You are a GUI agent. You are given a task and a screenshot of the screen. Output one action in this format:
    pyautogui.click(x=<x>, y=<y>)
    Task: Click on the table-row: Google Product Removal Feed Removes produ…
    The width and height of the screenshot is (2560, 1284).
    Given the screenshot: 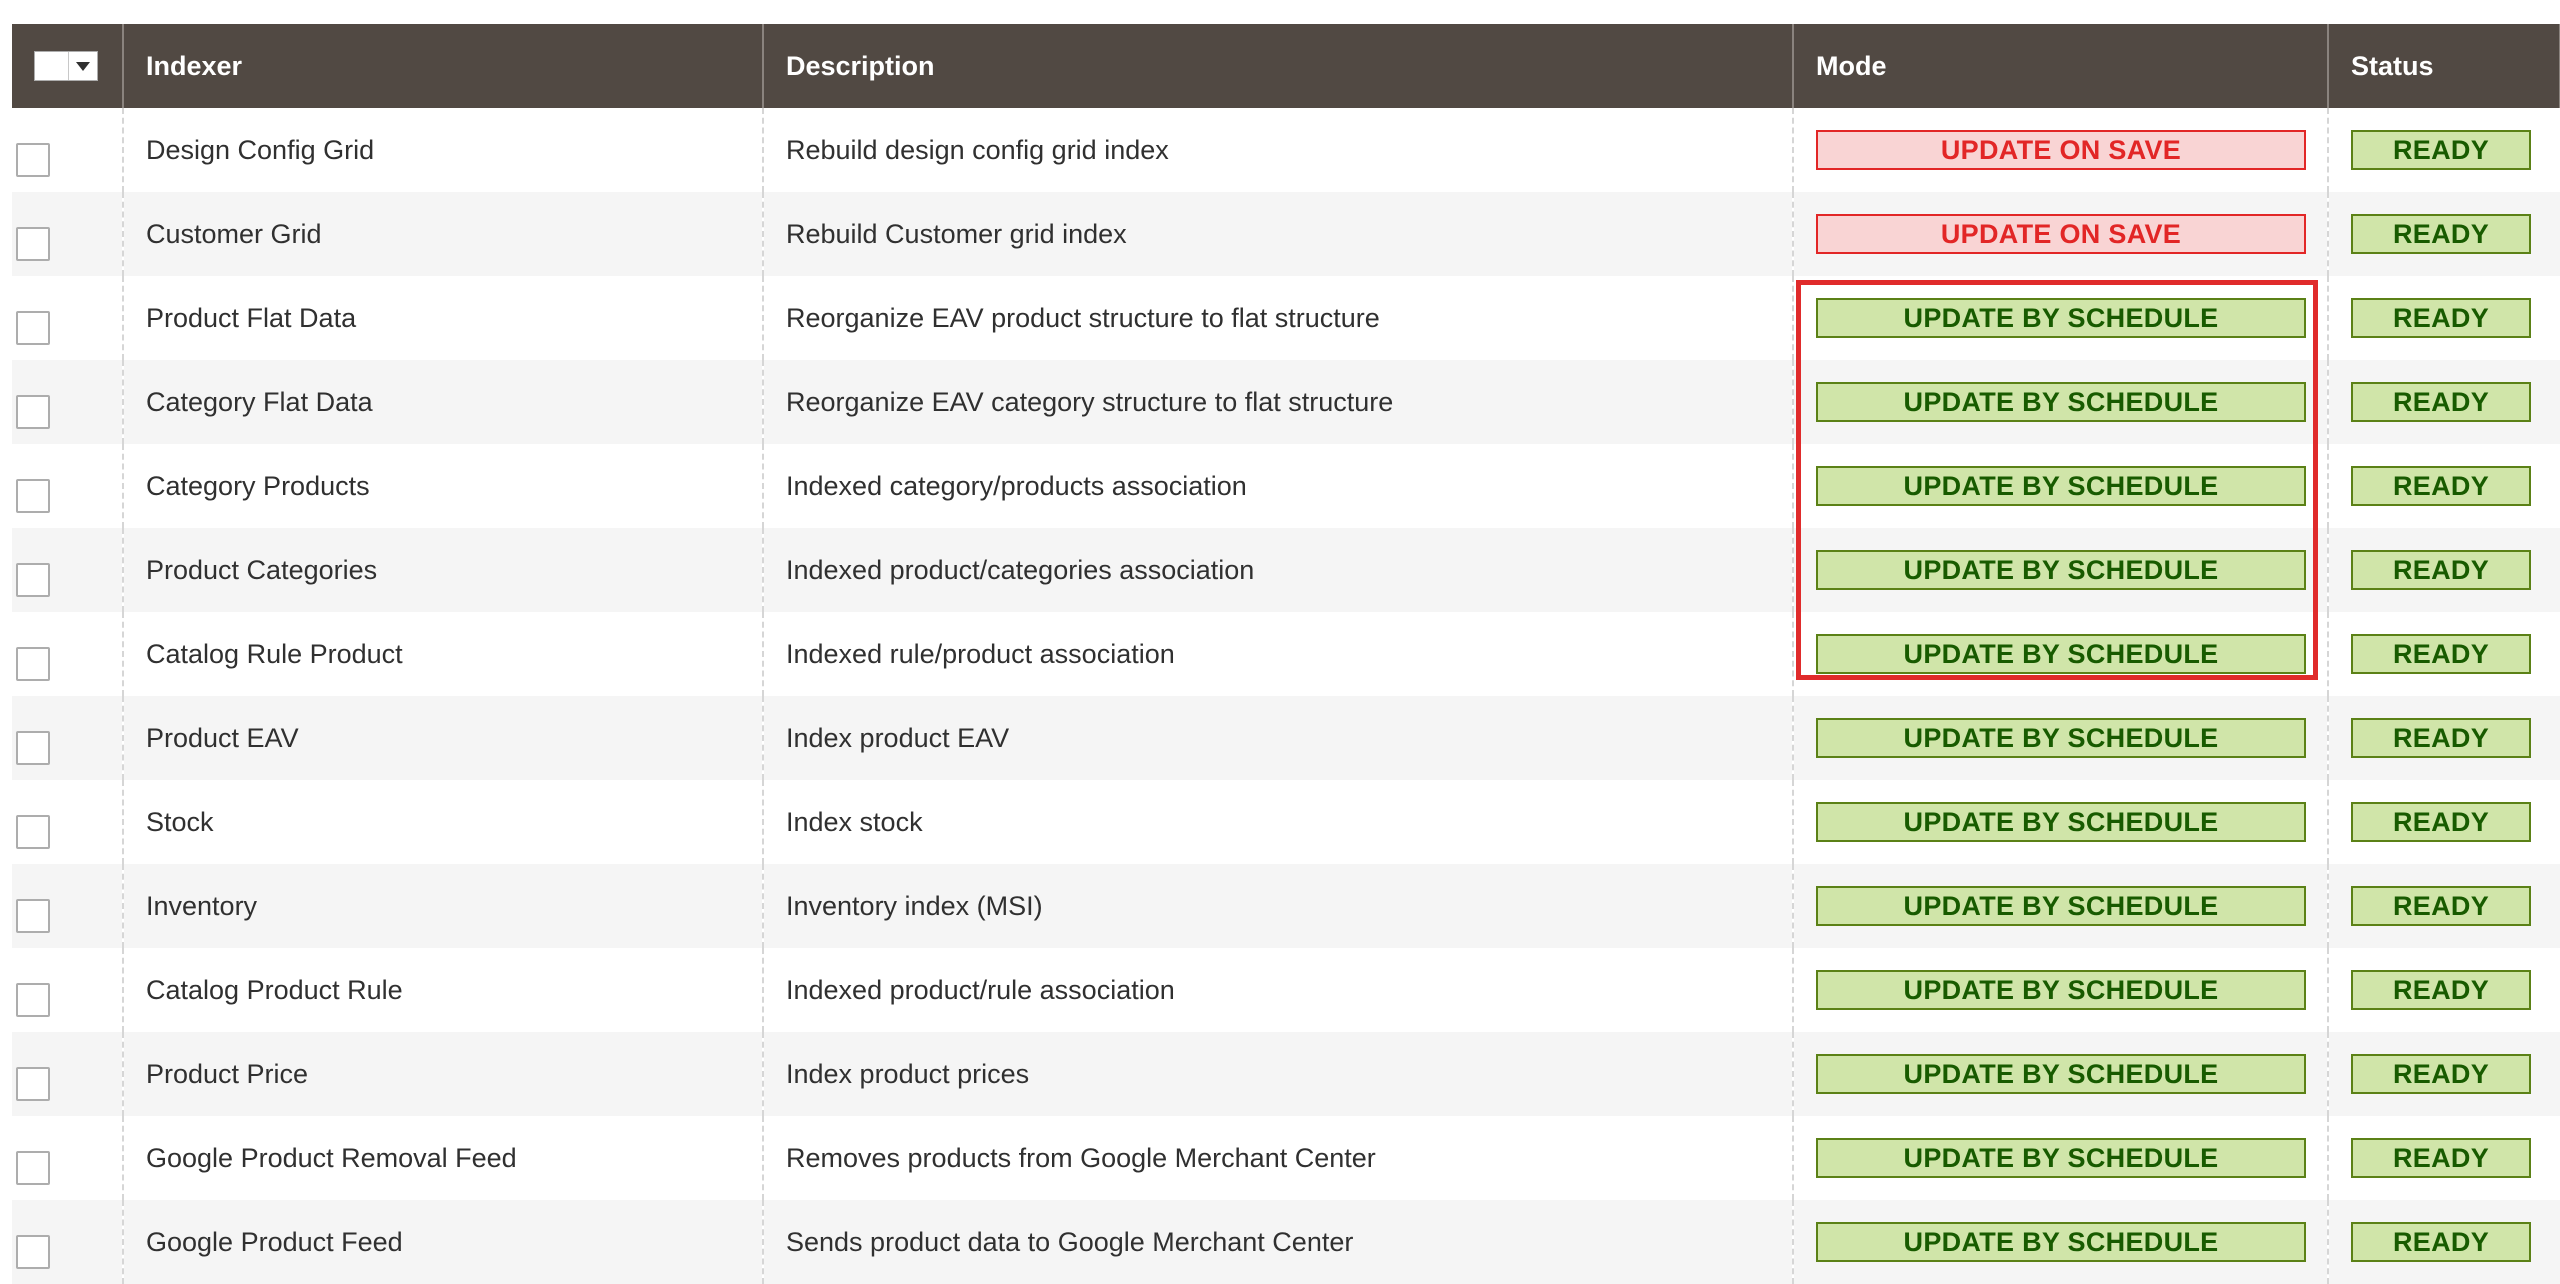 What is the action you would take?
    pyautogui.click(x=1286, y=1158)
    